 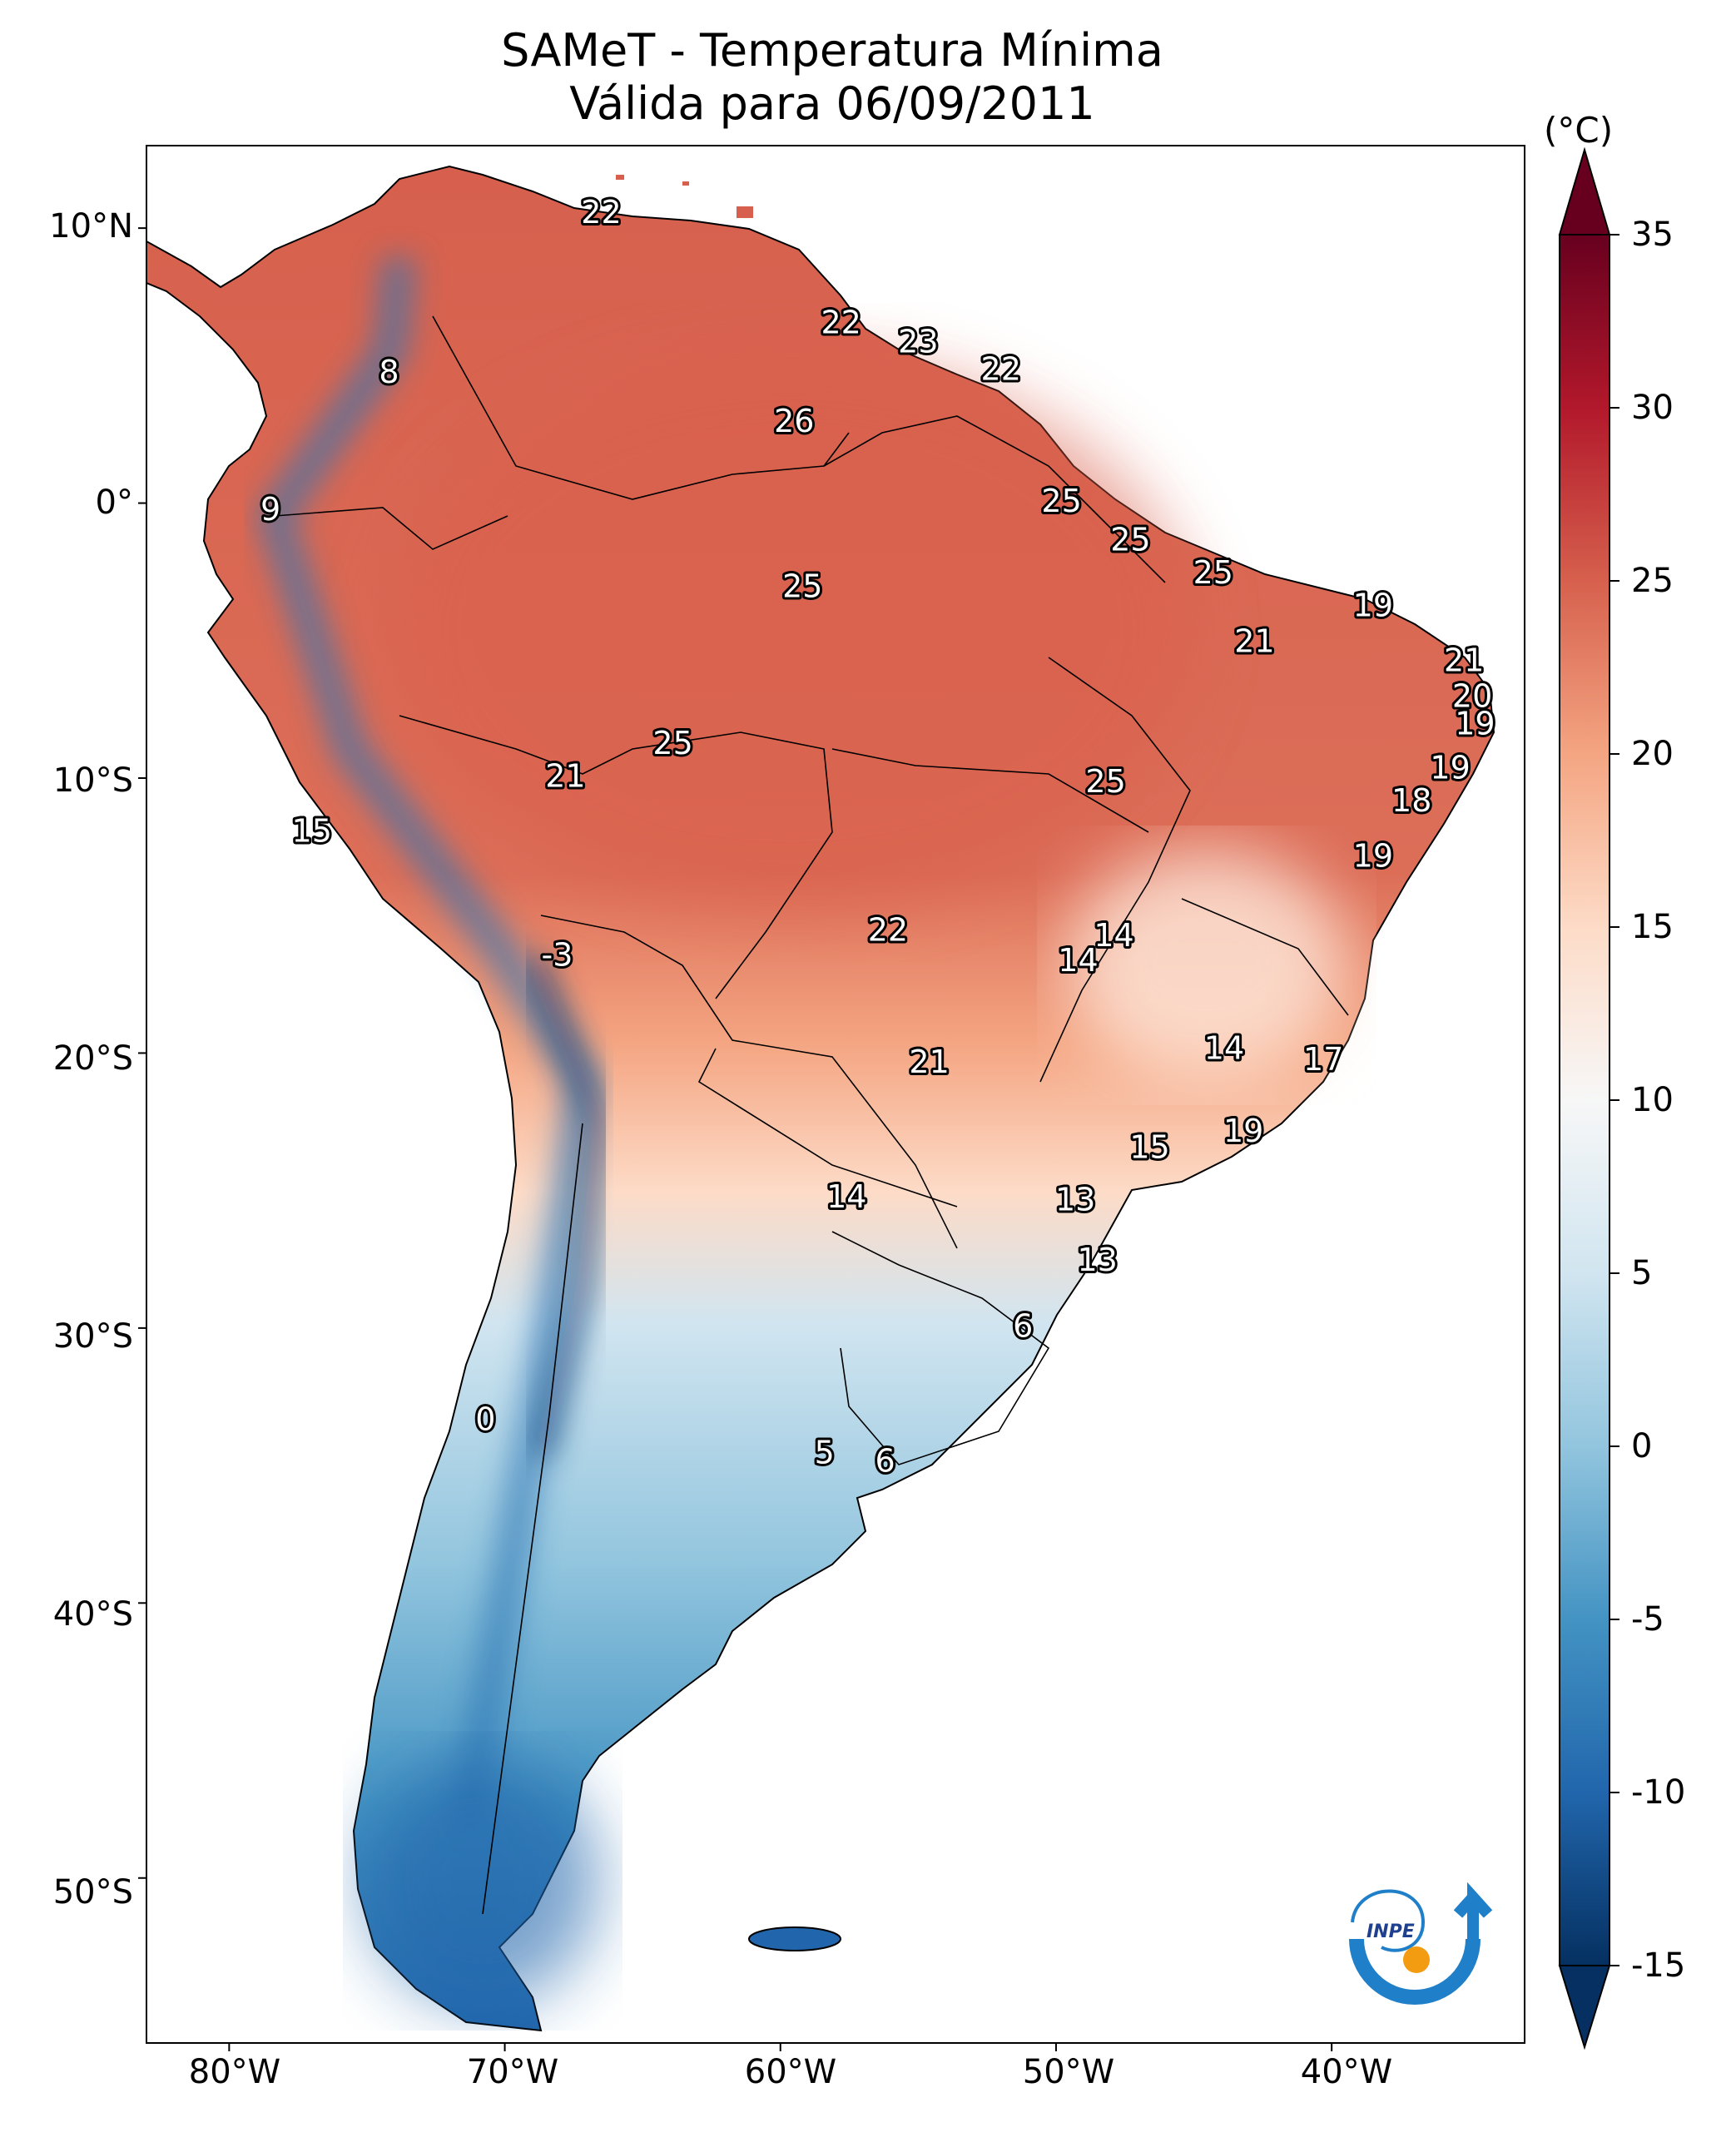 What do you see at coordinates (1411, 800) in the screenshot?
I see `station-value-label: 18` at bounding box center [1411, 800].